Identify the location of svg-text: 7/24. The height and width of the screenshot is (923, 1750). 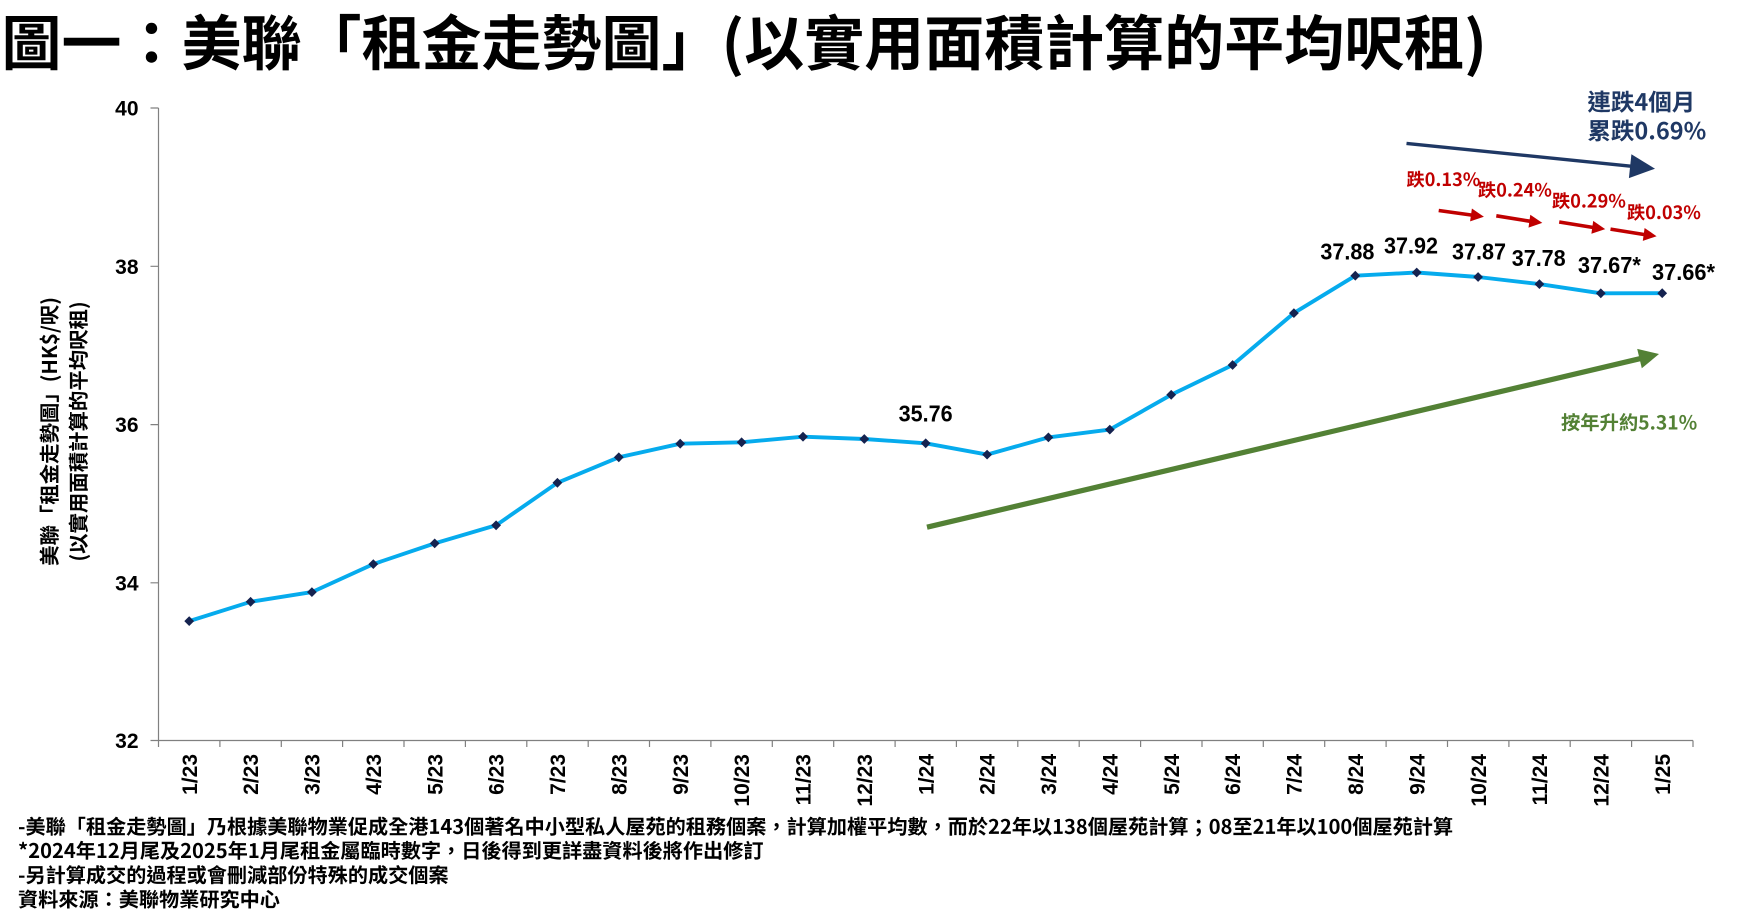
(1295, 774).